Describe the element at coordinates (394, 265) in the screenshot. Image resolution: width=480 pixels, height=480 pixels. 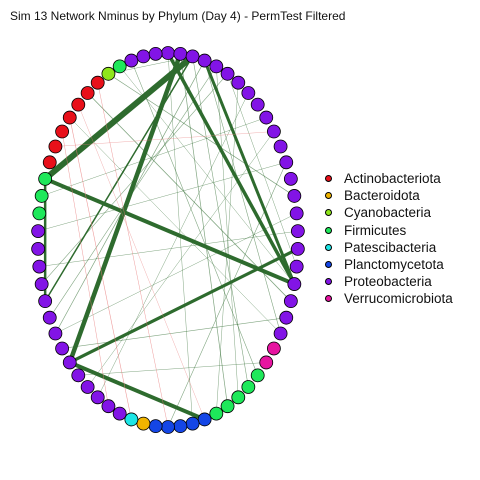
I see `legend-label: Planctomycetota` at that location.